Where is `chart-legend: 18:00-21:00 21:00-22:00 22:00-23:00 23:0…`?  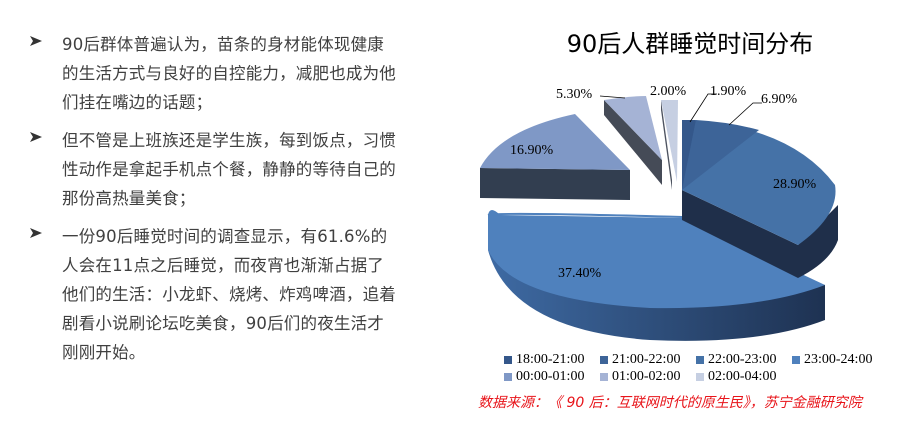 chart-legend: 18:00-21:00 21:00-22:00 22:00-23:00 23:0… is located at coordinates (704, 368).